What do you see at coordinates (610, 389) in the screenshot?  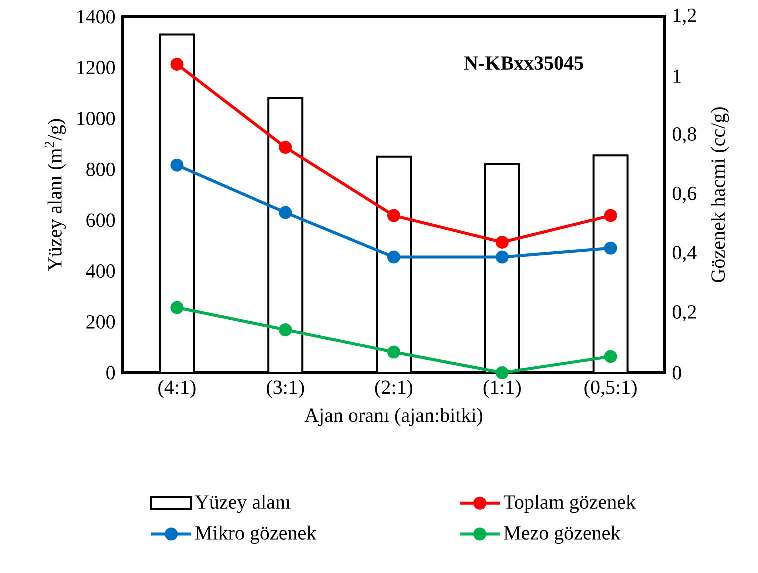 I see `x-tick-label: (0,5:1)` at bounding box center [610, 389].